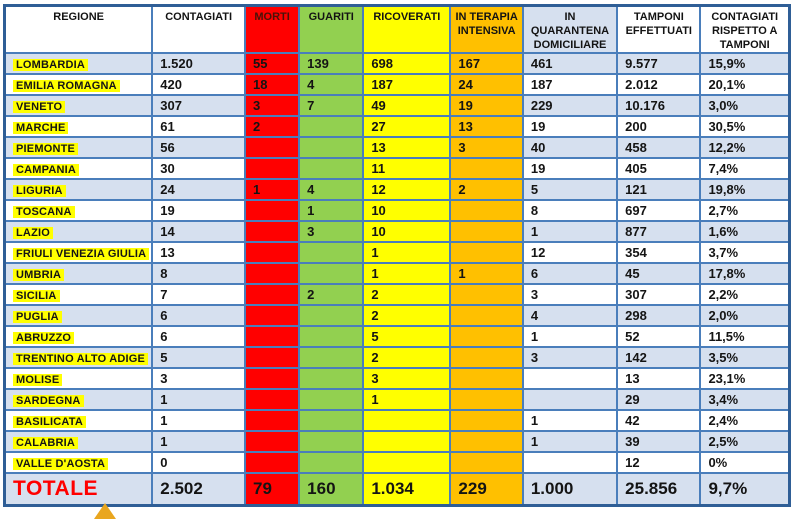 The width and height of the screenshot is (791, 519). What do you see at coordinates (78, 337) in the screenshot?
I see `cell-region: ABRUZZO` at bounding box center [78, 337].